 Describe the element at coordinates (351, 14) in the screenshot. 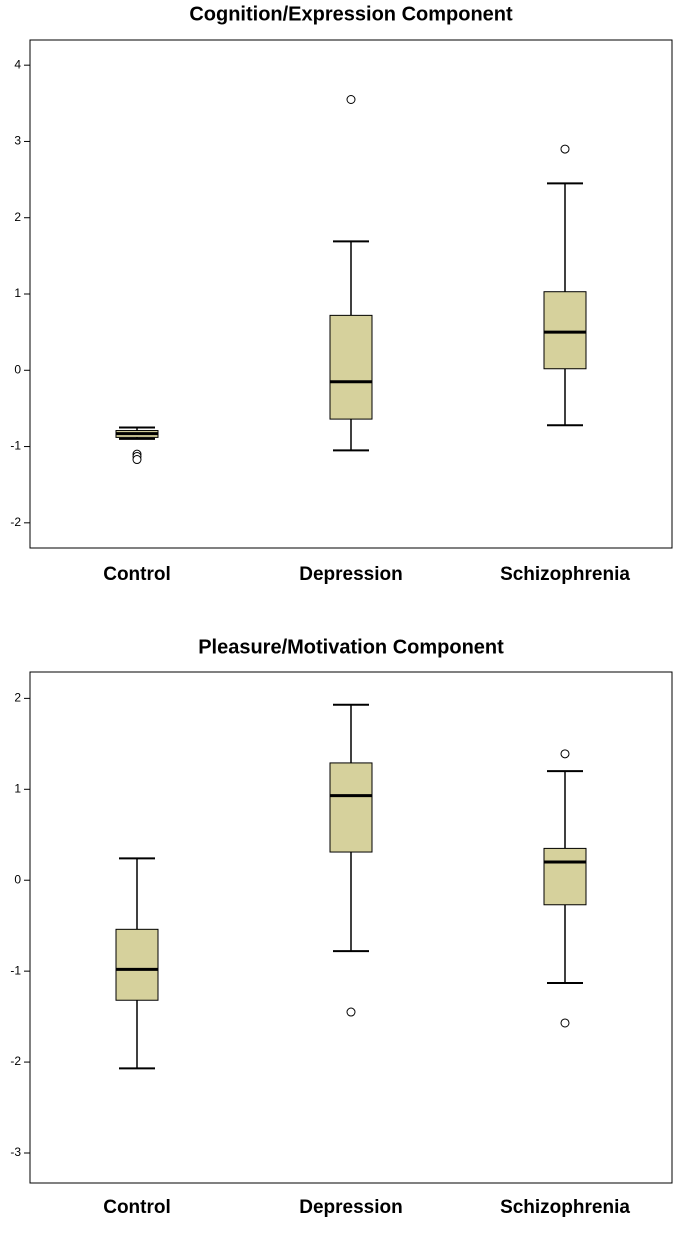

I see `chart-title: Cognition/Expression Component` at that location.